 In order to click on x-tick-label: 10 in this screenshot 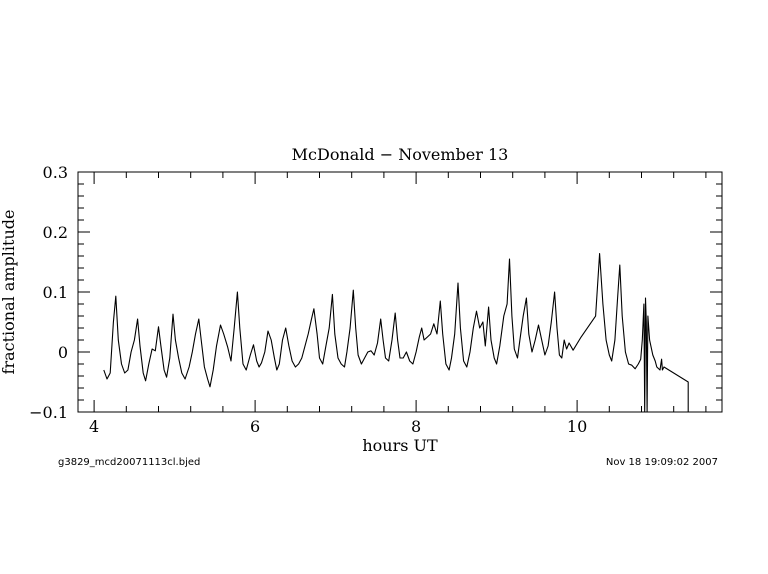, I will do `click(577, 426)`.